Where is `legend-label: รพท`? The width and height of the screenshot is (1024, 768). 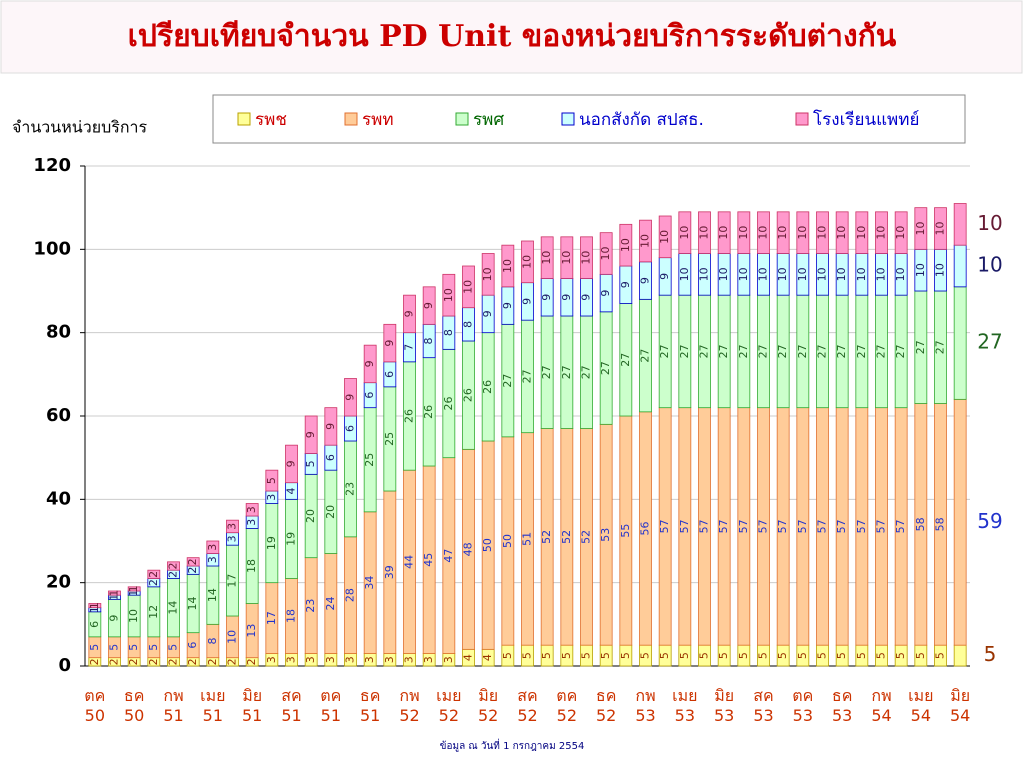 legend-label: รพท is located at coordinates (378, 120).